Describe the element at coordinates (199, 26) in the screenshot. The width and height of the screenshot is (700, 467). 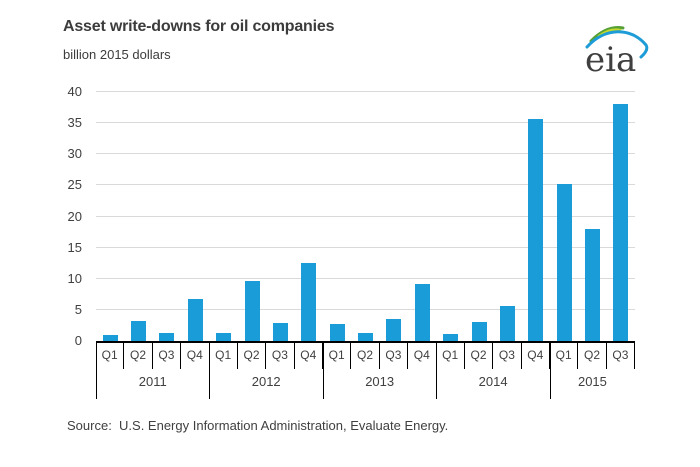
I see `chart-title: Asset write-downs for oil companies` at that location.